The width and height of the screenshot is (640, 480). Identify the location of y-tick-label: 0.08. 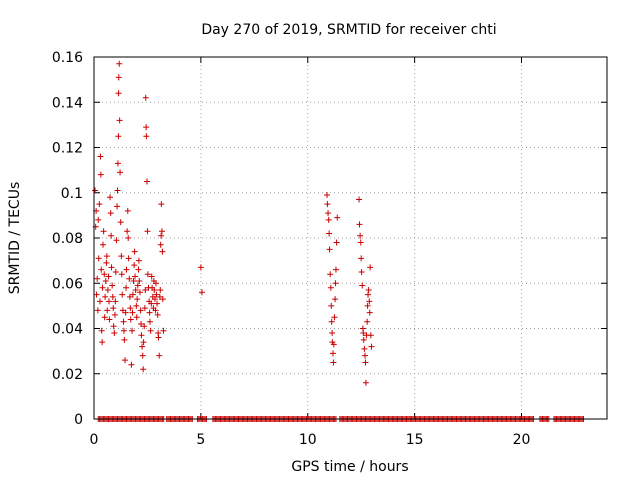
(67, 239).